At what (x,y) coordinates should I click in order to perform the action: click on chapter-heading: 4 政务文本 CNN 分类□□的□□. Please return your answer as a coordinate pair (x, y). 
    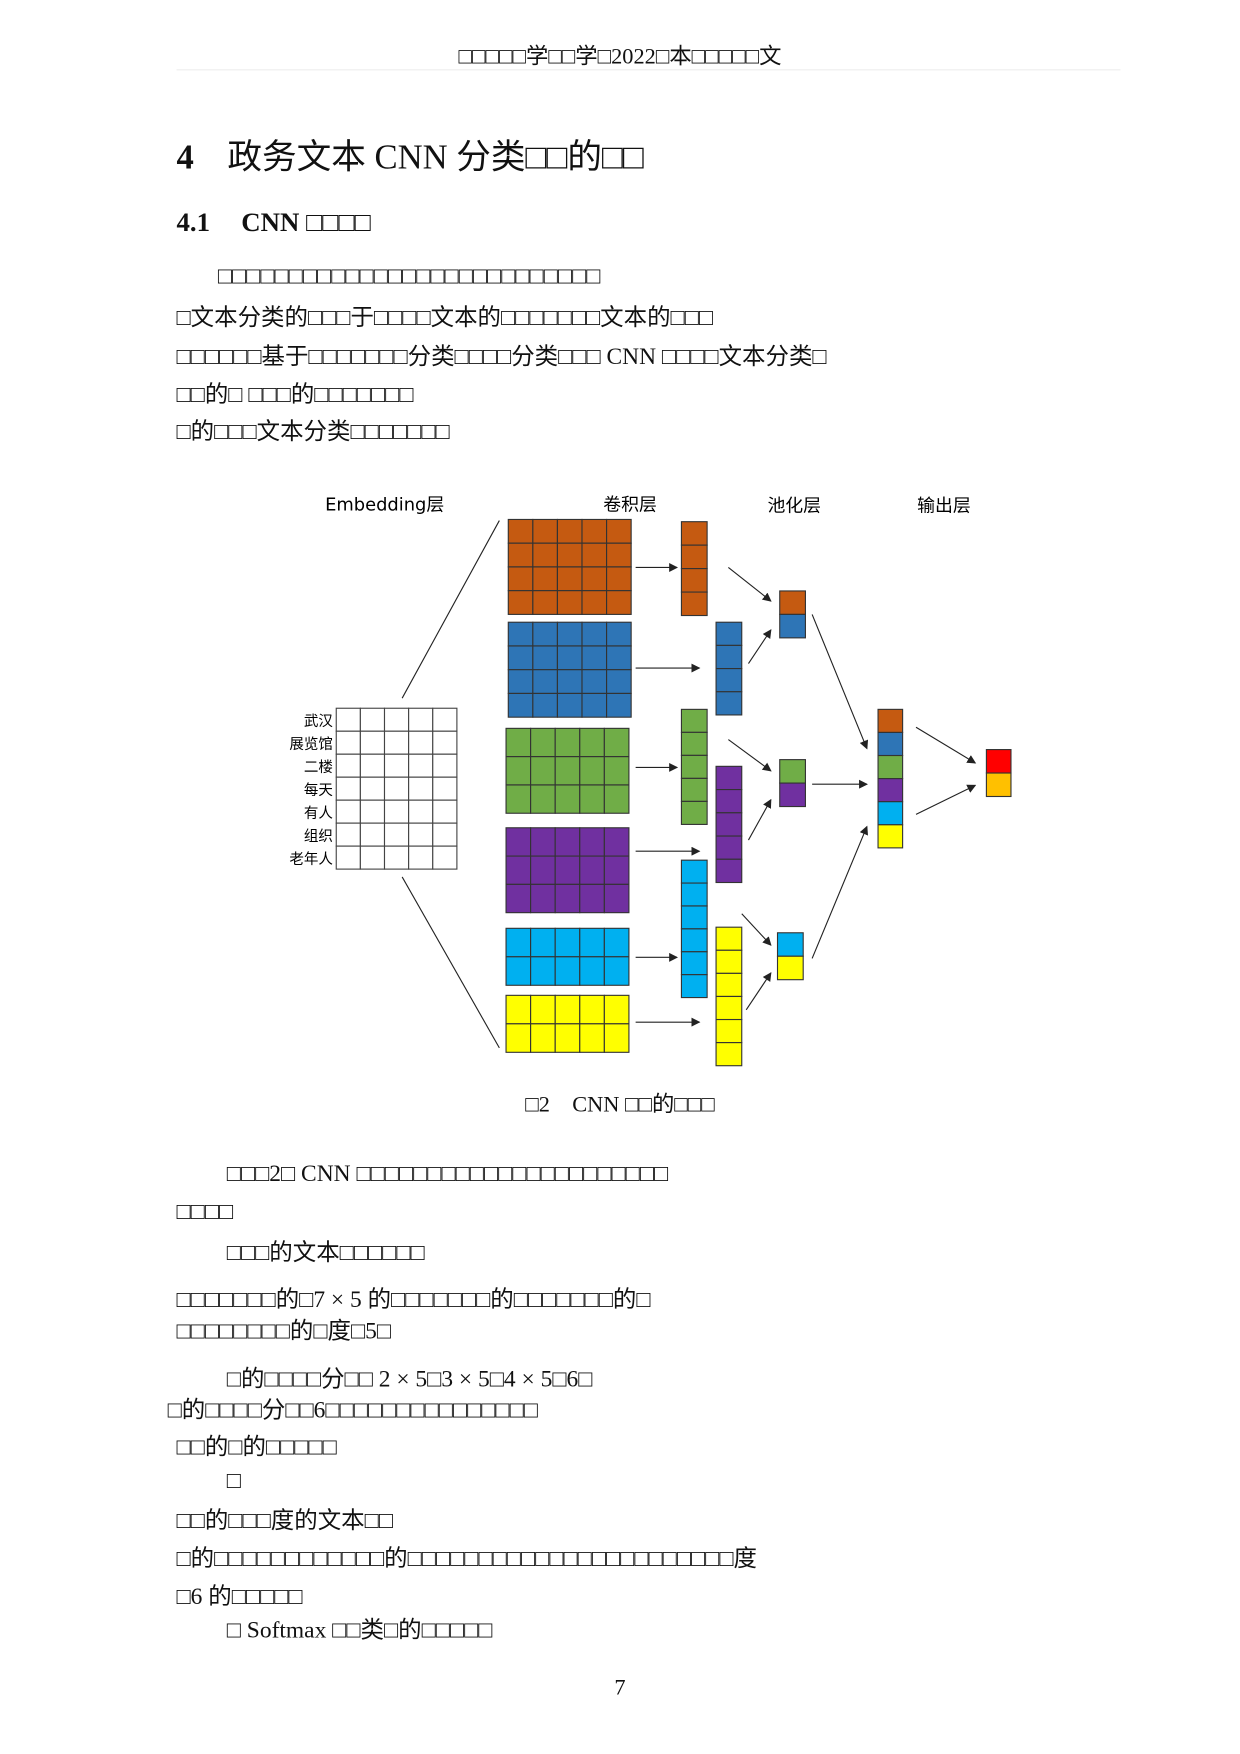
    Looking at the image, I should click on (410, 153).